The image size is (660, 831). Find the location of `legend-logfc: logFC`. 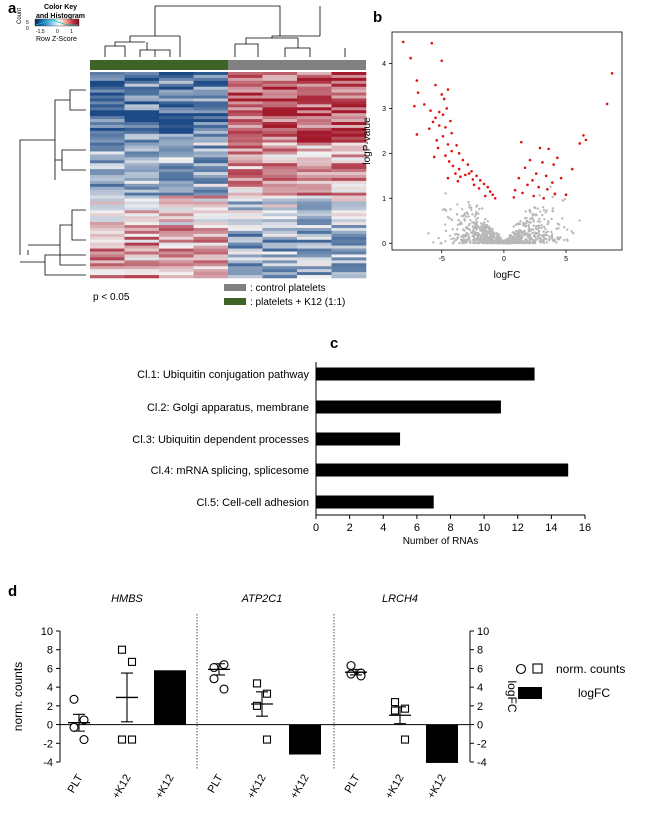

legend-logfc: logFC is located at coordinates (594, 693).